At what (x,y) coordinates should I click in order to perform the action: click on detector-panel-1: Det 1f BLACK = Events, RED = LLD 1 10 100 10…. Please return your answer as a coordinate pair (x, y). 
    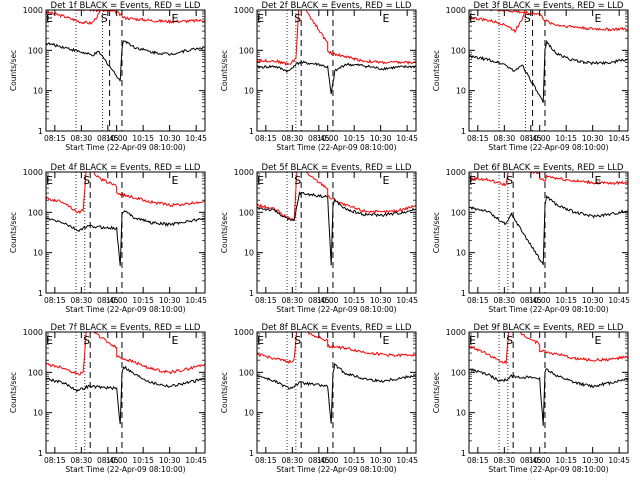
    Looking at the image, I should click on (108, 76).